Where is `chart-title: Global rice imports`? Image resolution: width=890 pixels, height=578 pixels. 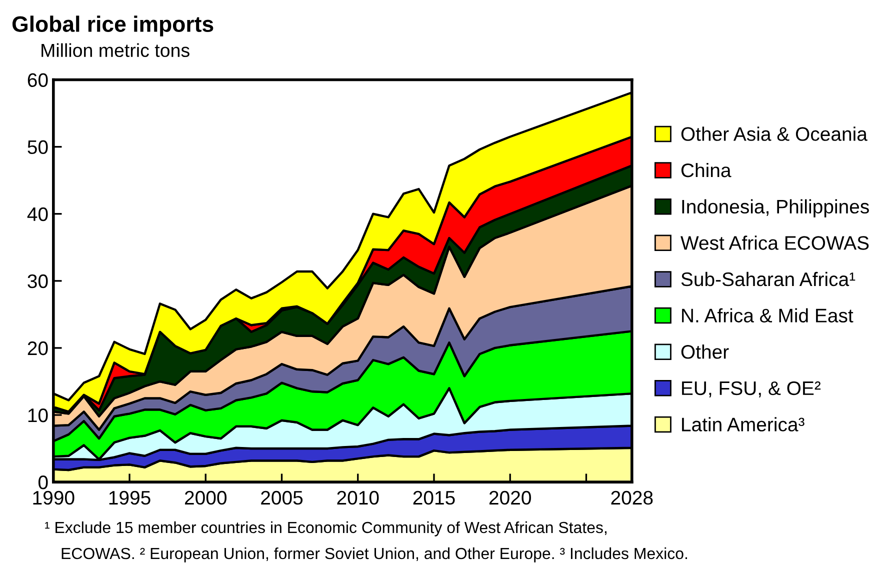 chart-title: Global rice imports is located at coordinates (113, 26).